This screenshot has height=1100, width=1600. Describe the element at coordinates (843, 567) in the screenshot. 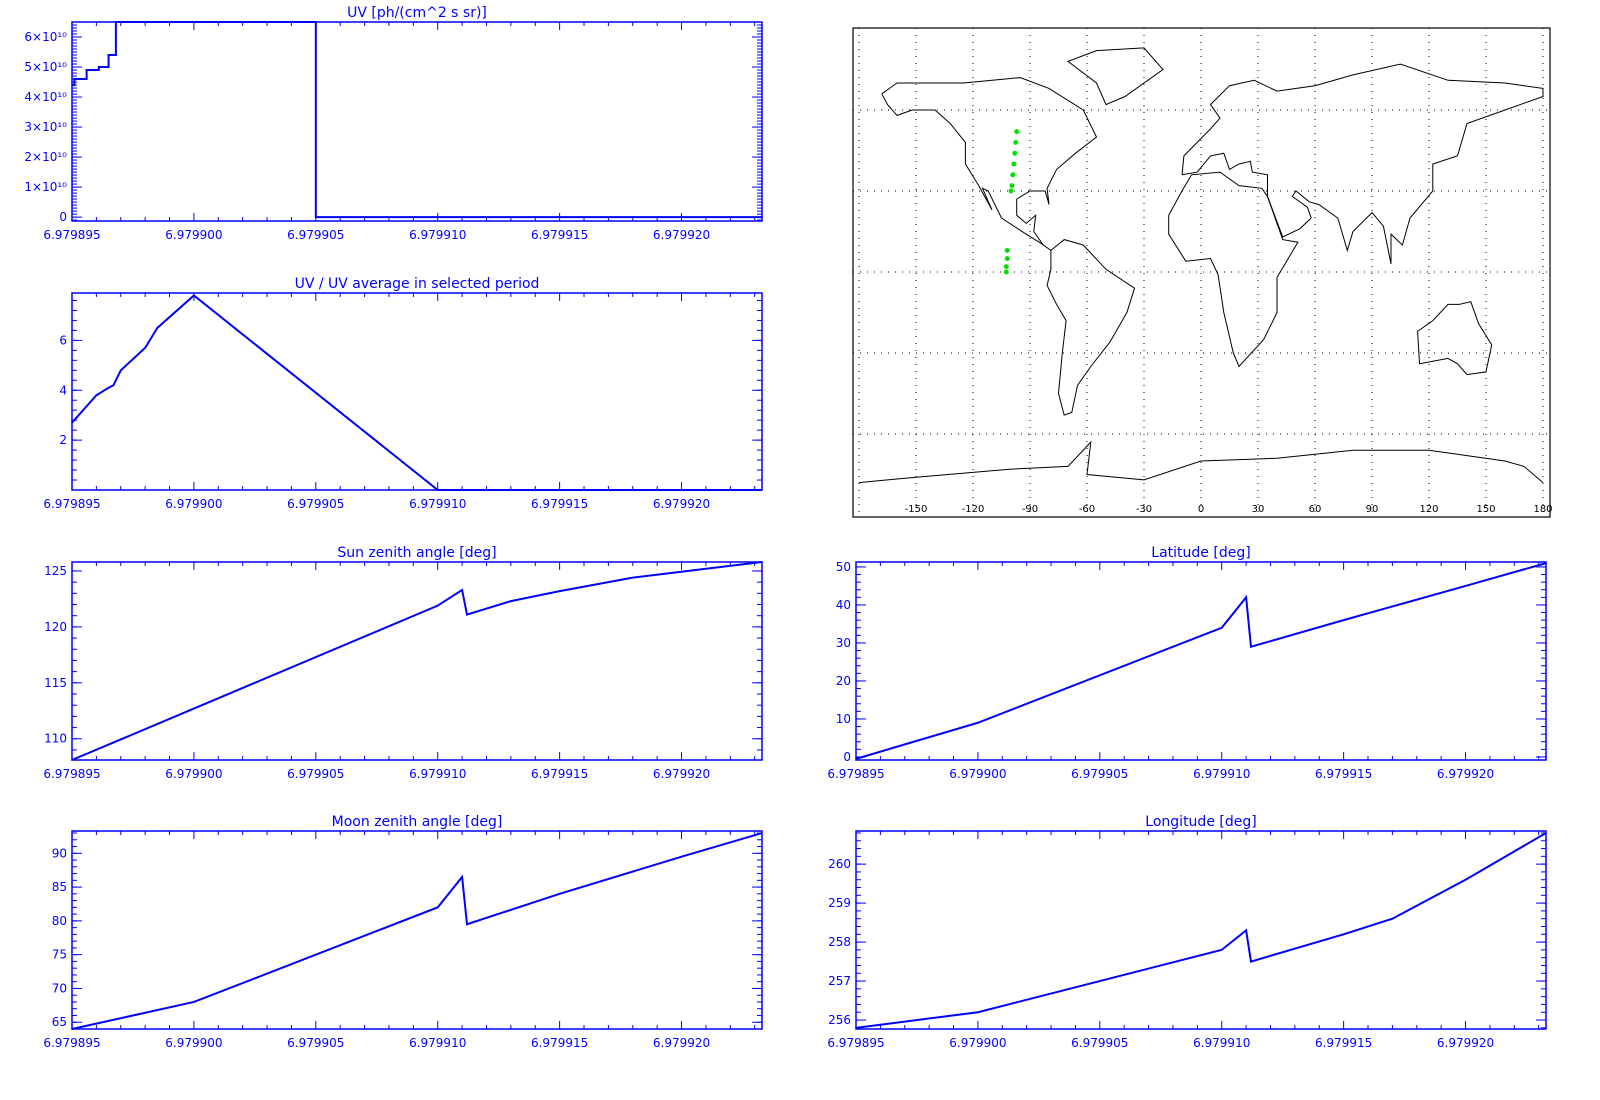

I see `y-tick-label: 50` at that location.